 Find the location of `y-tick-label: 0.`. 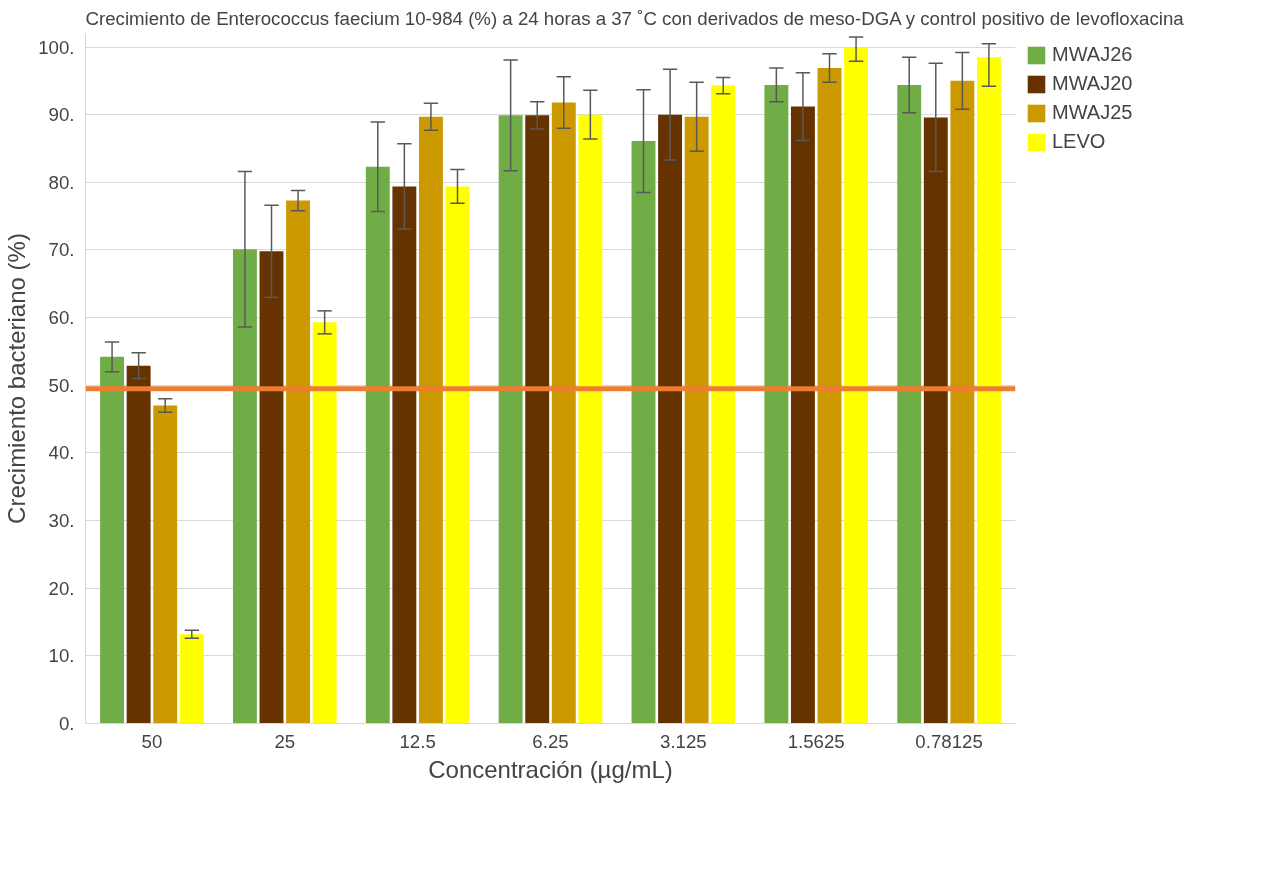

y-tick-label: 0. is located at coordinates (66, 723).